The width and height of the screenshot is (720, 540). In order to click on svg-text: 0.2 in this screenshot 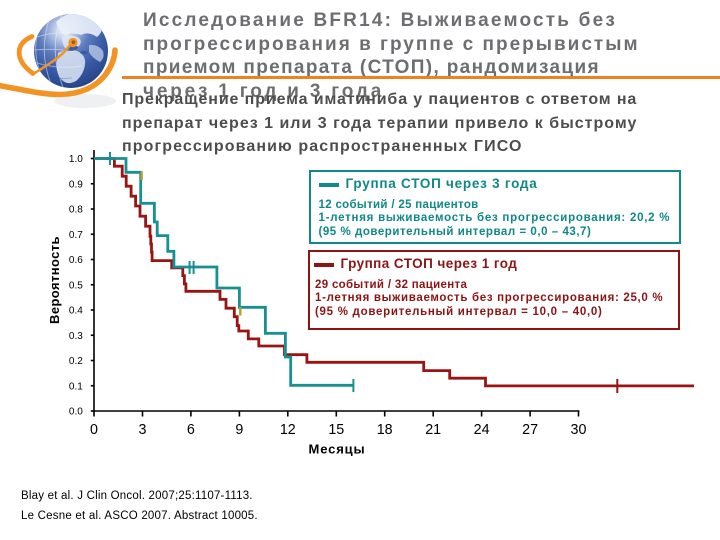, I will do `click(76, 361)`.